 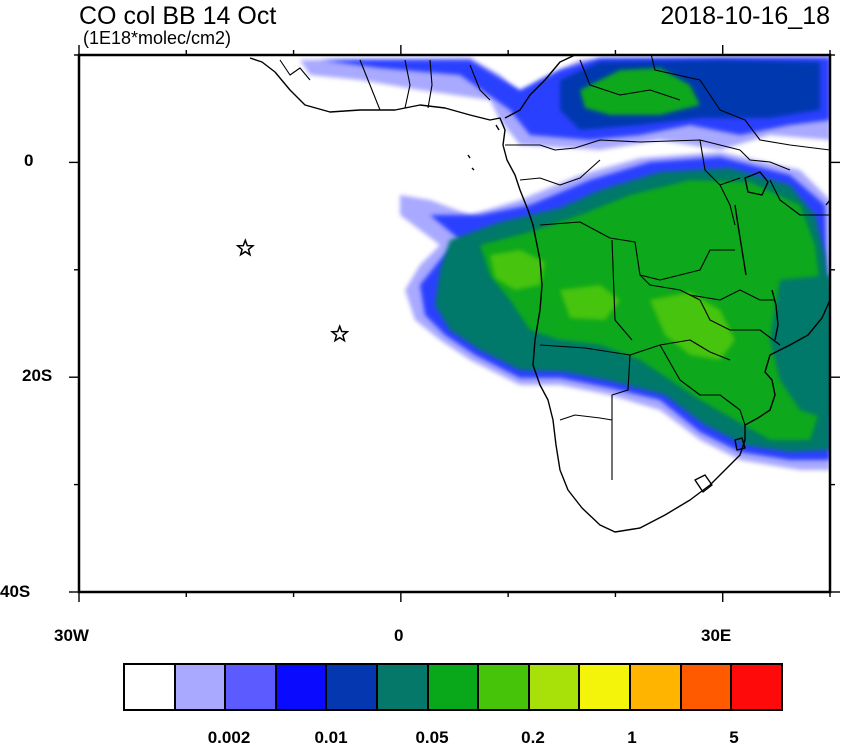 I want to click on colorbar-label: 0.01, so click(x=331, y=737).